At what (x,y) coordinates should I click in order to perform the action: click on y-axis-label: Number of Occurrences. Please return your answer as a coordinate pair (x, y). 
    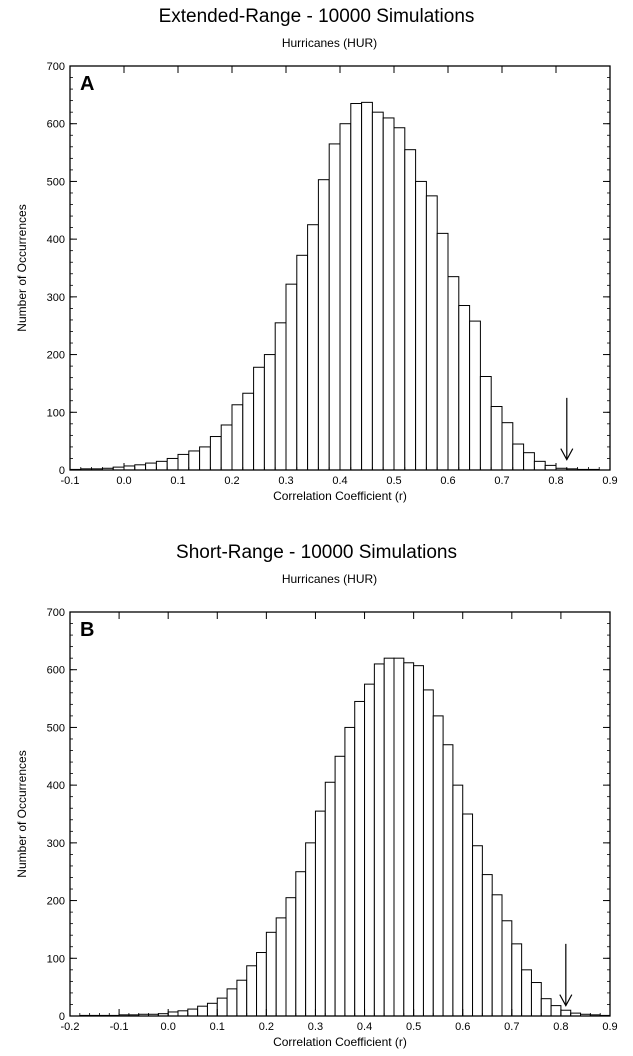
    Looking at the image, I should click on (22, 267).